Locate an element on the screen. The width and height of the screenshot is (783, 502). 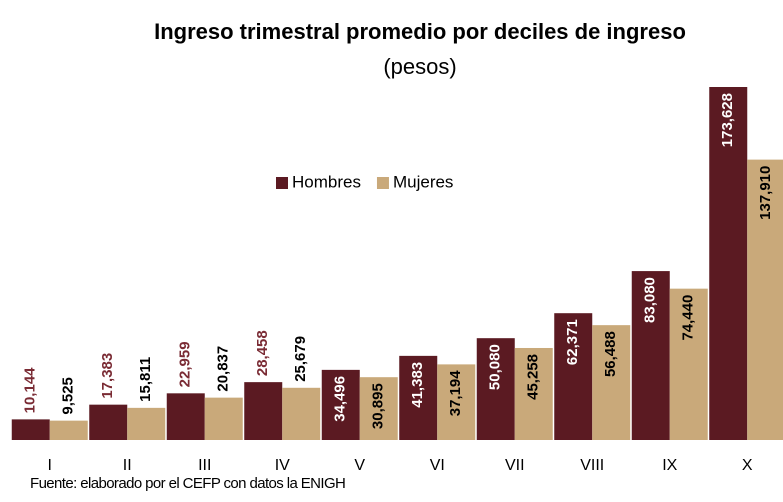
data-label: 30,895 is located at coordinates (378, 406).